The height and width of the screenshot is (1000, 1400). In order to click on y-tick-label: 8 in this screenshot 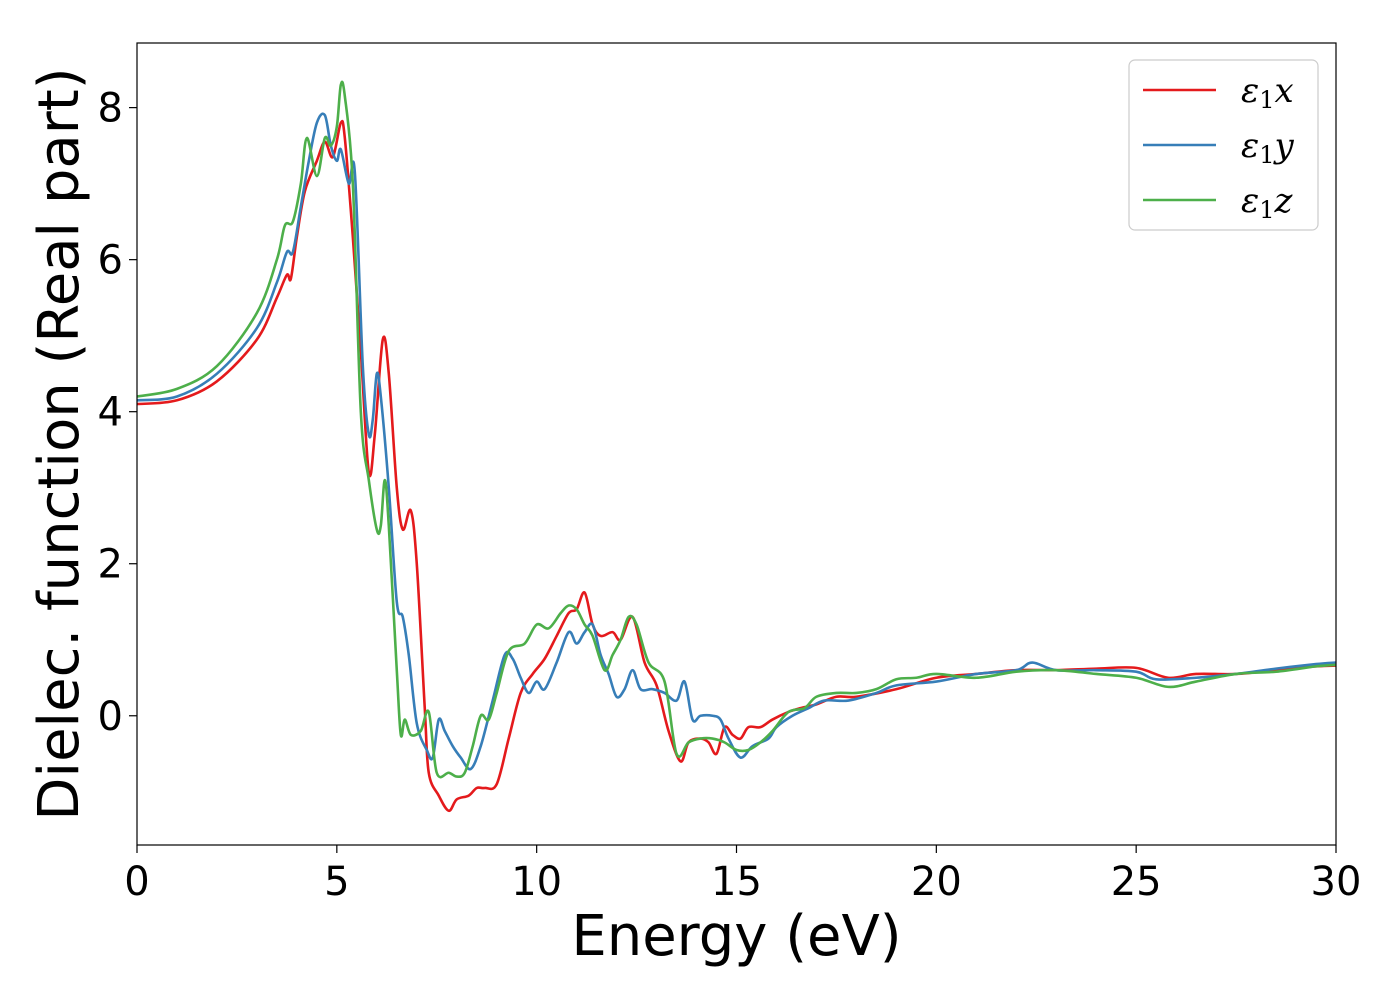, I will do `click(110, 109)`.